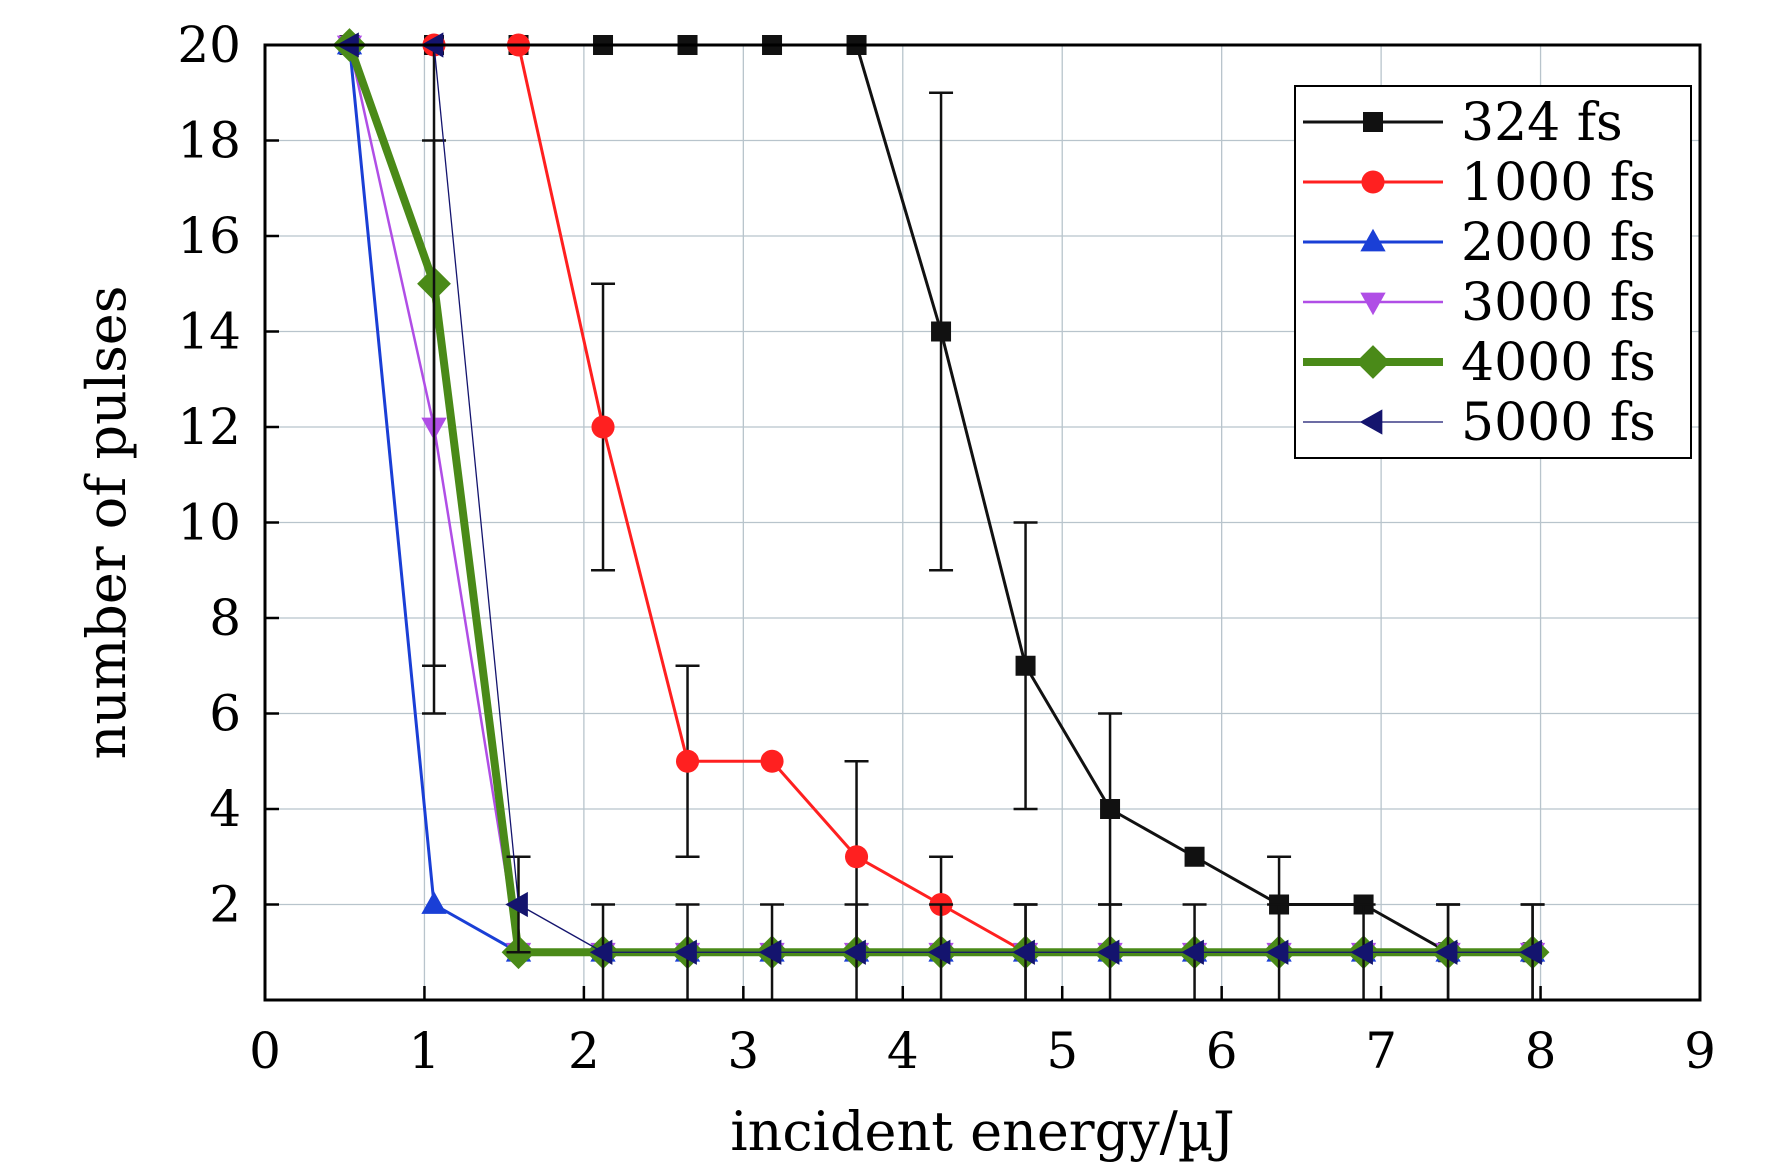 The image size is (1772, 1167). I want to click on legend-item: 2000 fs, so click(1479, 243).